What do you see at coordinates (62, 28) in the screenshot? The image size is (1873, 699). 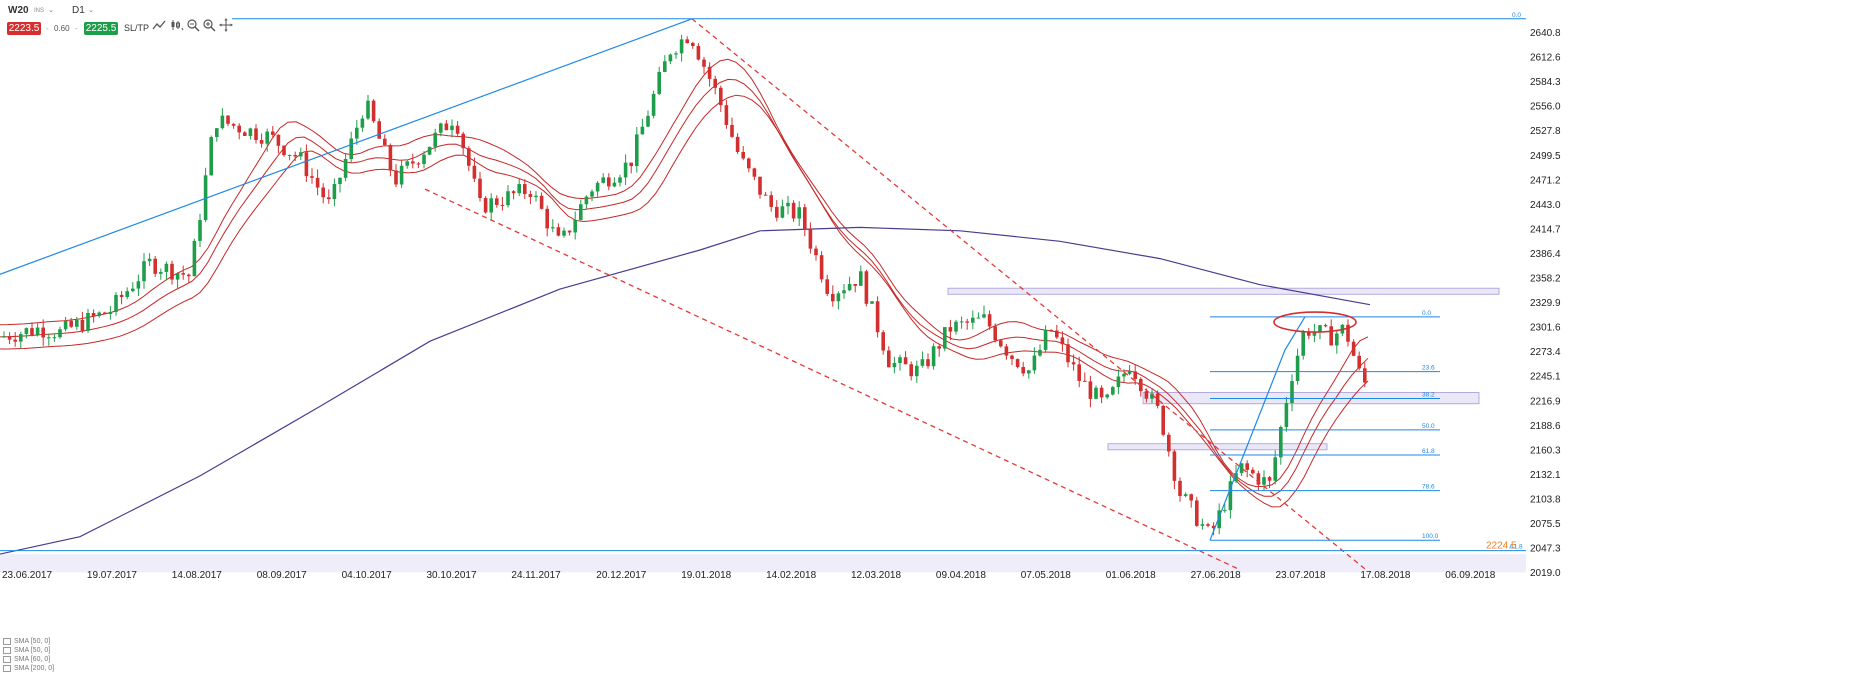 I see `spread-value: 0.60` at bounding box center [62, 28].